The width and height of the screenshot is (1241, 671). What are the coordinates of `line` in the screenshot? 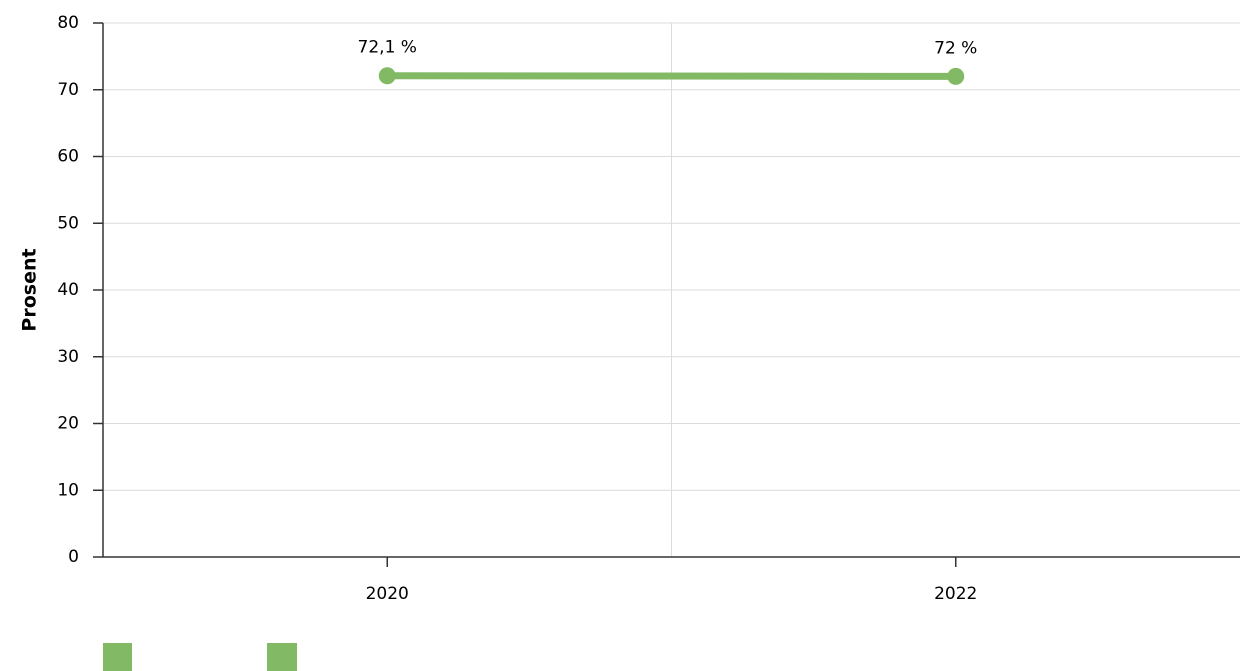 It's located at (671, 76).